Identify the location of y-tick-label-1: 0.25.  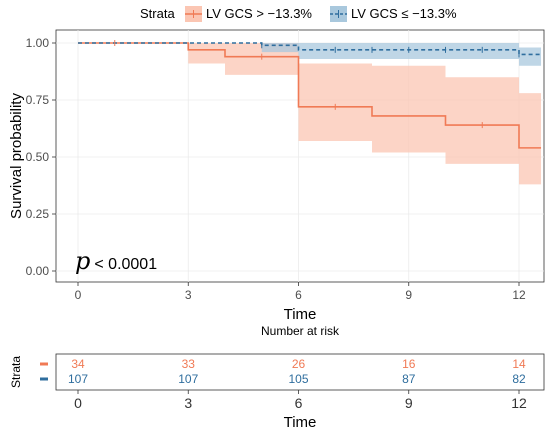
(38, 214).